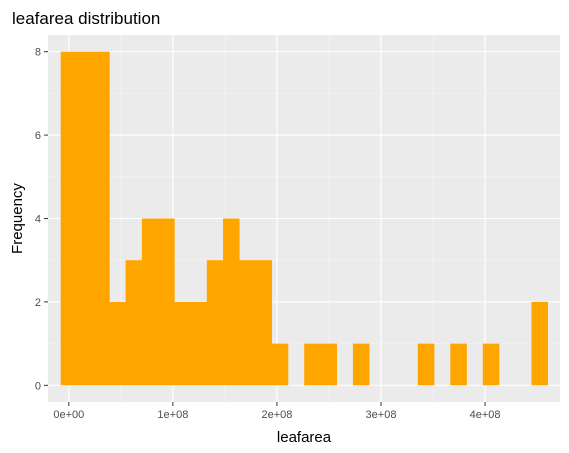  What do you see at coordinates (172, 415) in the screenshot?
I see `x-tick-label: 1e+08` at bounding box center [172, 415].